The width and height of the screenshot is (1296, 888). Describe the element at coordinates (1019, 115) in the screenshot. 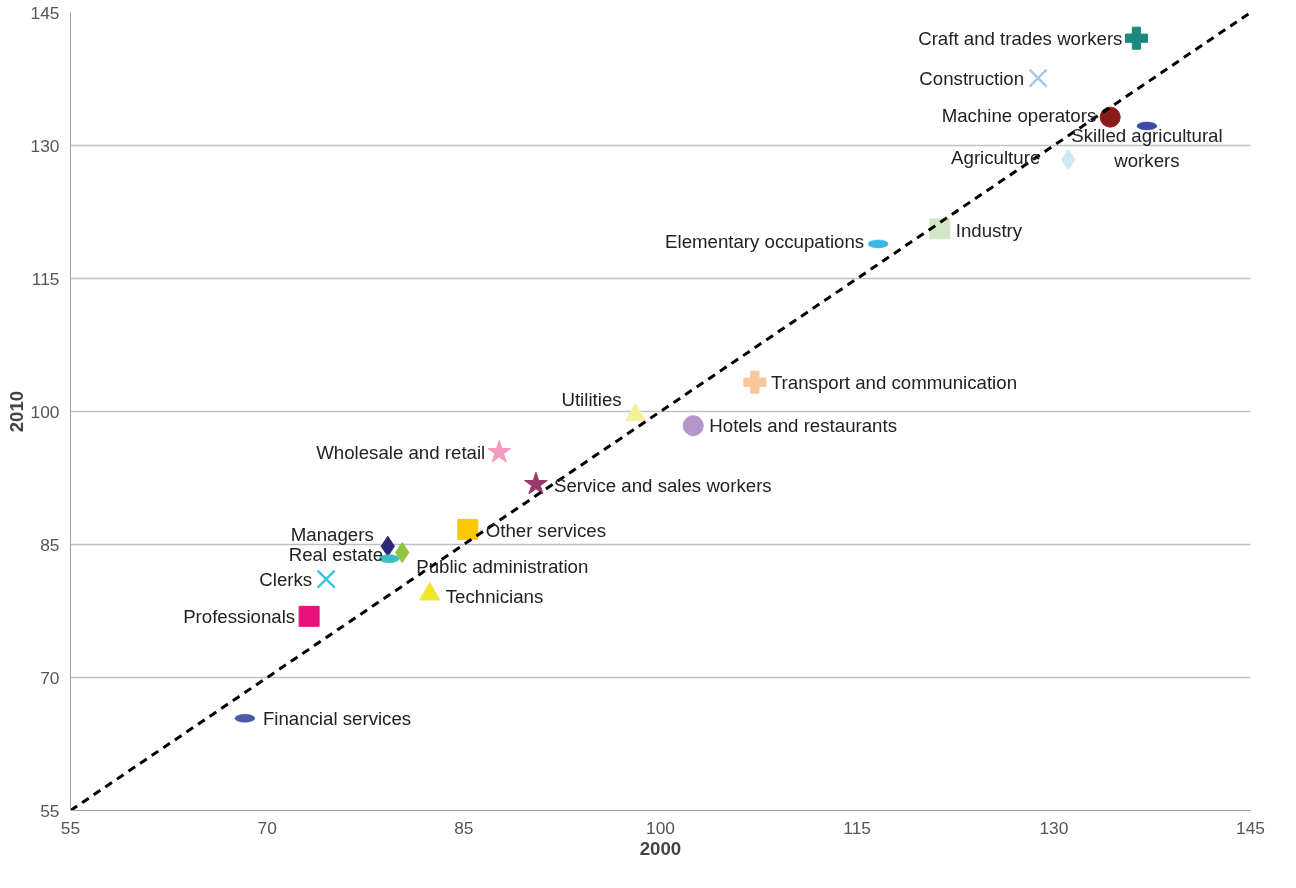

I see `series-label: Machine operators` at that location.